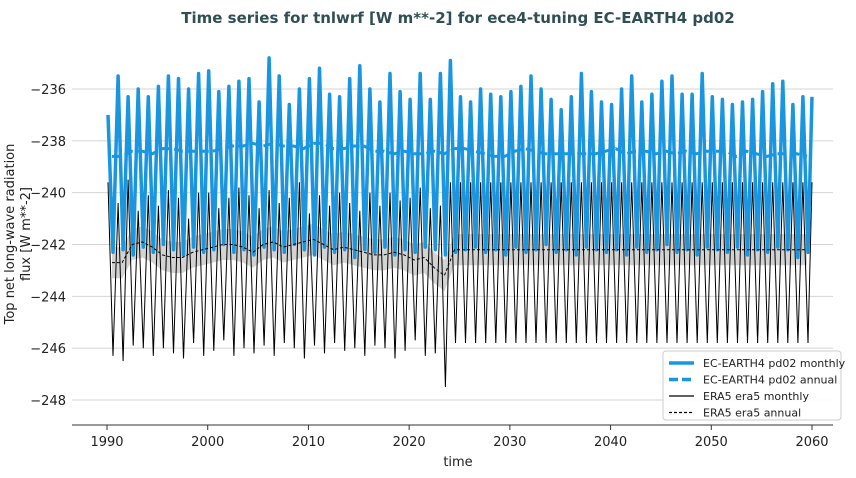 This screenshot has width=856, height=478. Describe the element at coordinates (457, 462) in the screenshot. I see `x-axis-label: time` at that location.